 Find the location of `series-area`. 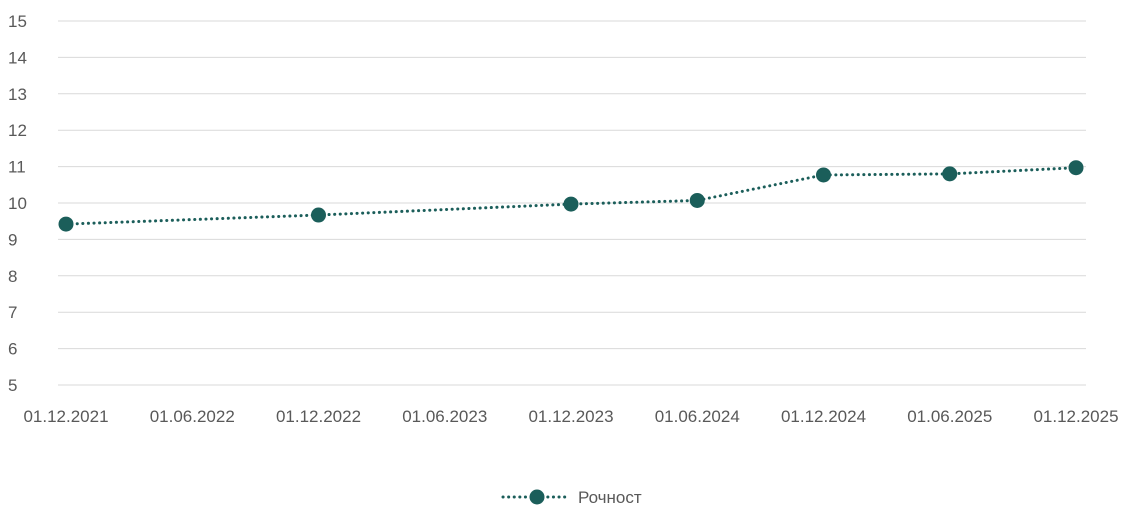

series-area is located at coordinates (571, 196).